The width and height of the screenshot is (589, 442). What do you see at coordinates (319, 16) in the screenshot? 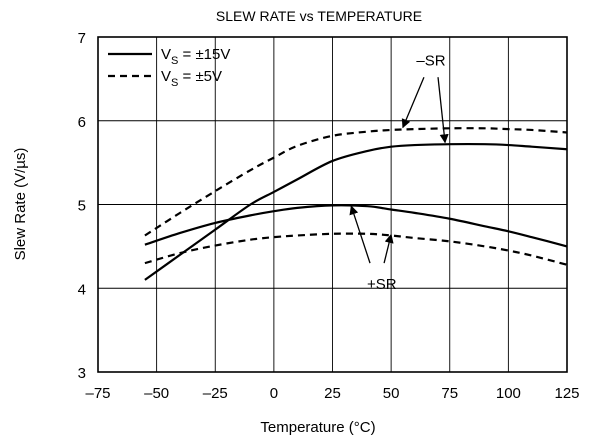
I see `chart-title: SLEW RATE vs TEMPERATURE` at bounding box center [319, 16].